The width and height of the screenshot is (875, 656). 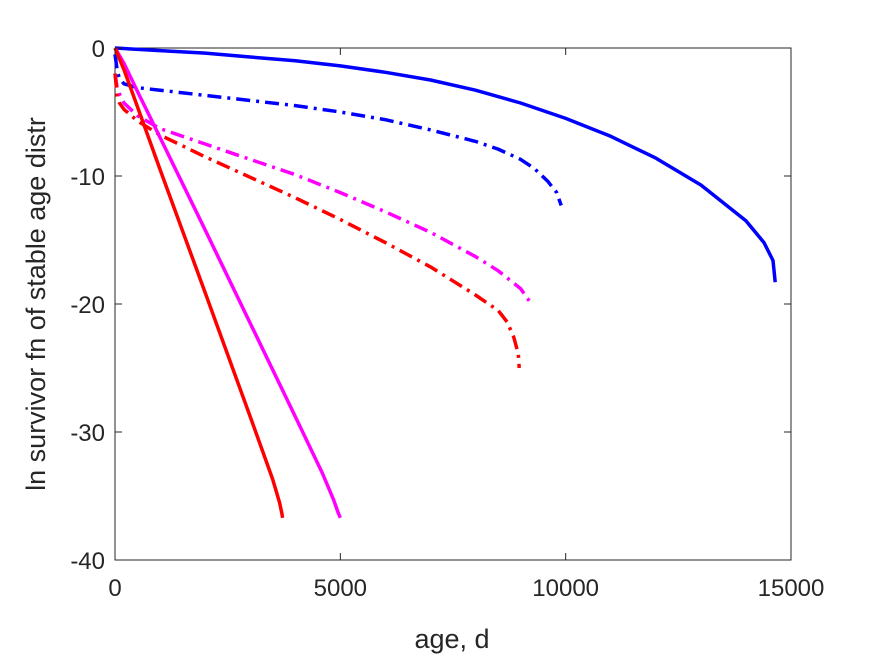 I want to click on y-tick-label: -40, so click(x=87, y=561).